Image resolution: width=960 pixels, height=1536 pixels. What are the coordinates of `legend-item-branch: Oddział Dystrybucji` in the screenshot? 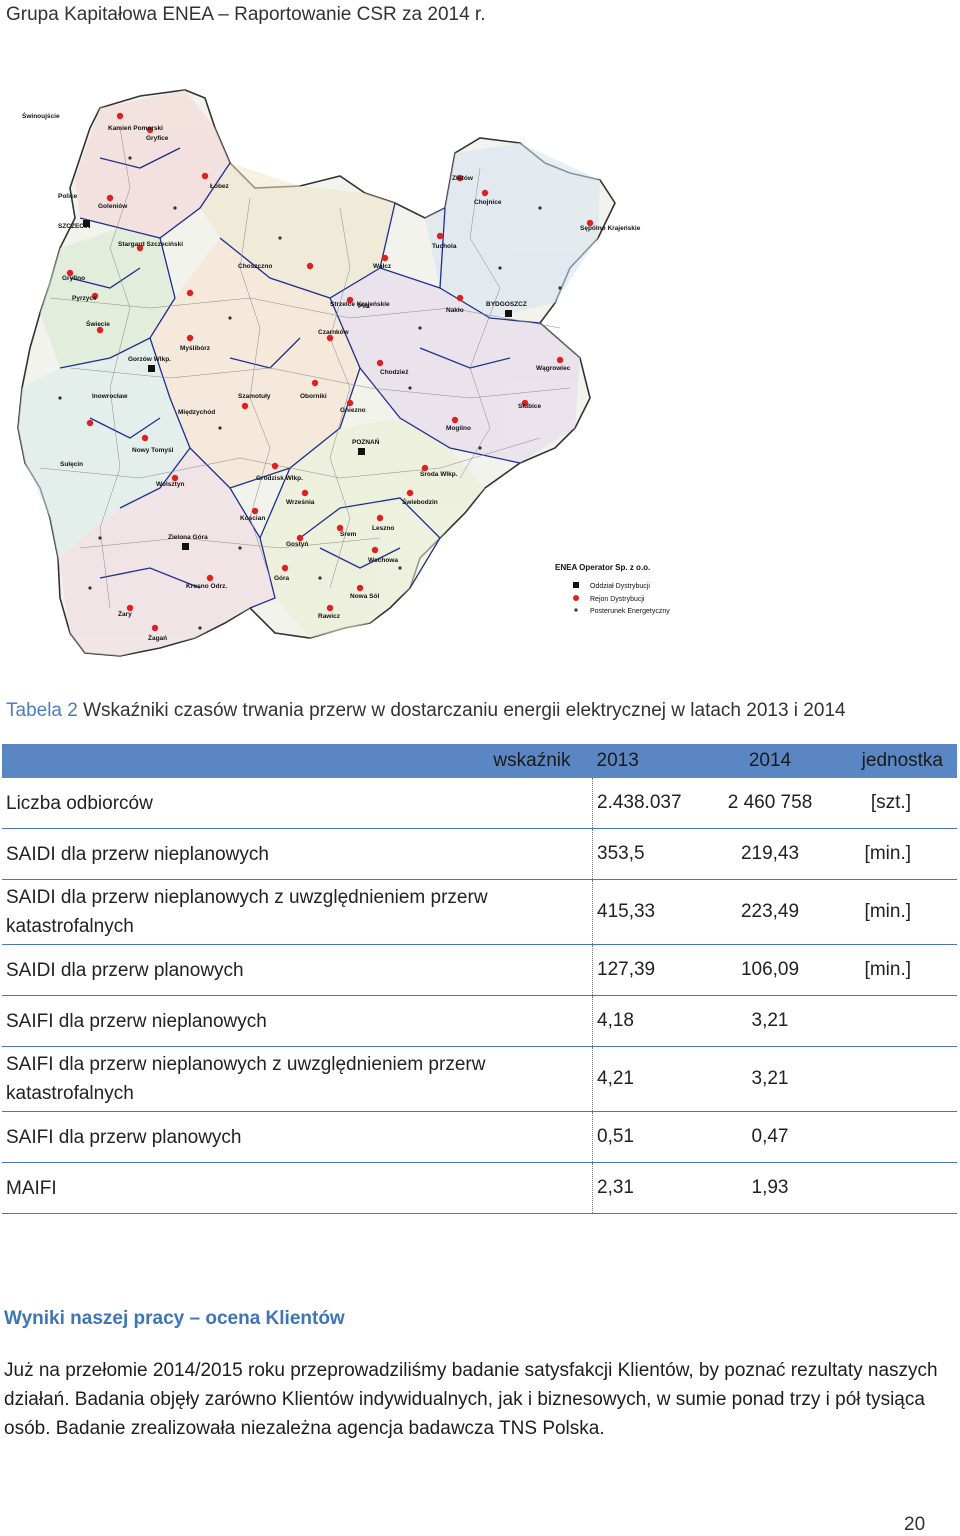 It's located at (620, 586).